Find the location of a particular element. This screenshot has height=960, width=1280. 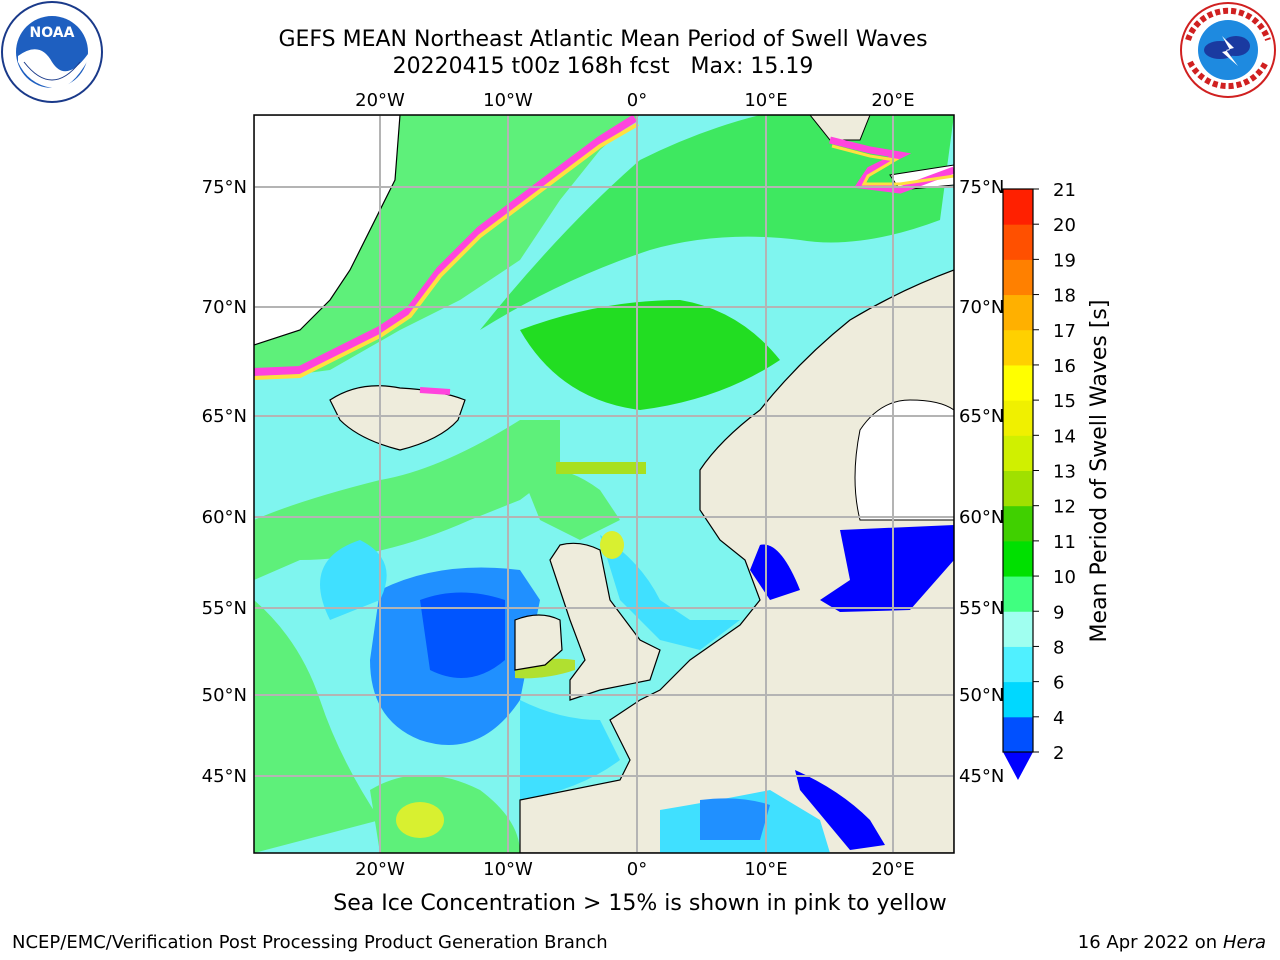

colorbar-level-label: 14 is located at coordinates (1064, 436).